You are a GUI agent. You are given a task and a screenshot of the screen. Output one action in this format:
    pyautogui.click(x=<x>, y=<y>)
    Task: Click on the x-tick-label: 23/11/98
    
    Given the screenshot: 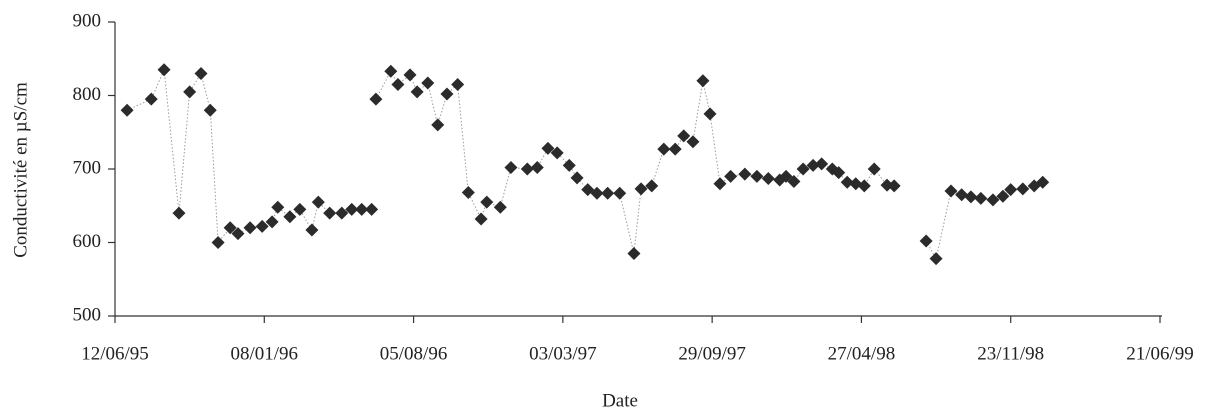 What is the action you would take?
    pyautogui.click(x=1010, y=353)
    